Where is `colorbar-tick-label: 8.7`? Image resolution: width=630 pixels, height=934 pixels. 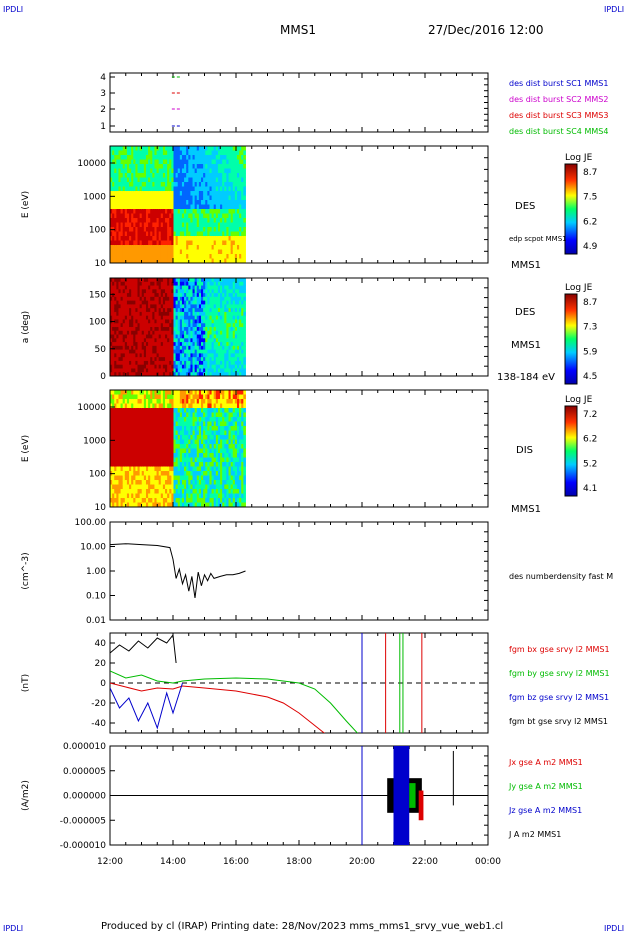 colorbar-tick-label: 8.7 is located at coordinates (590, 173).